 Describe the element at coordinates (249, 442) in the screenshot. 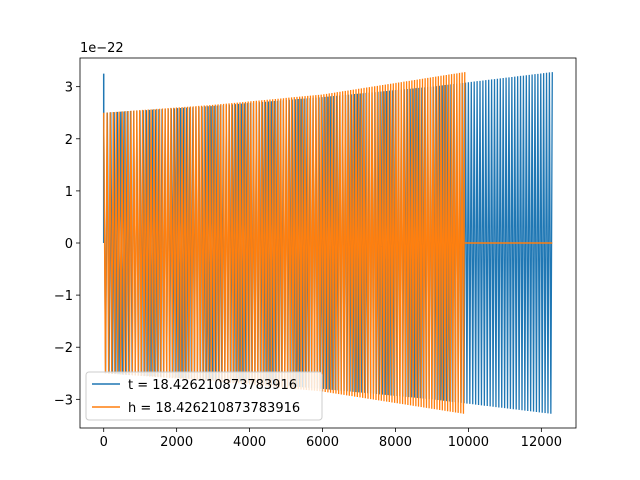

I see `x-tick-label: 4000` at that location.